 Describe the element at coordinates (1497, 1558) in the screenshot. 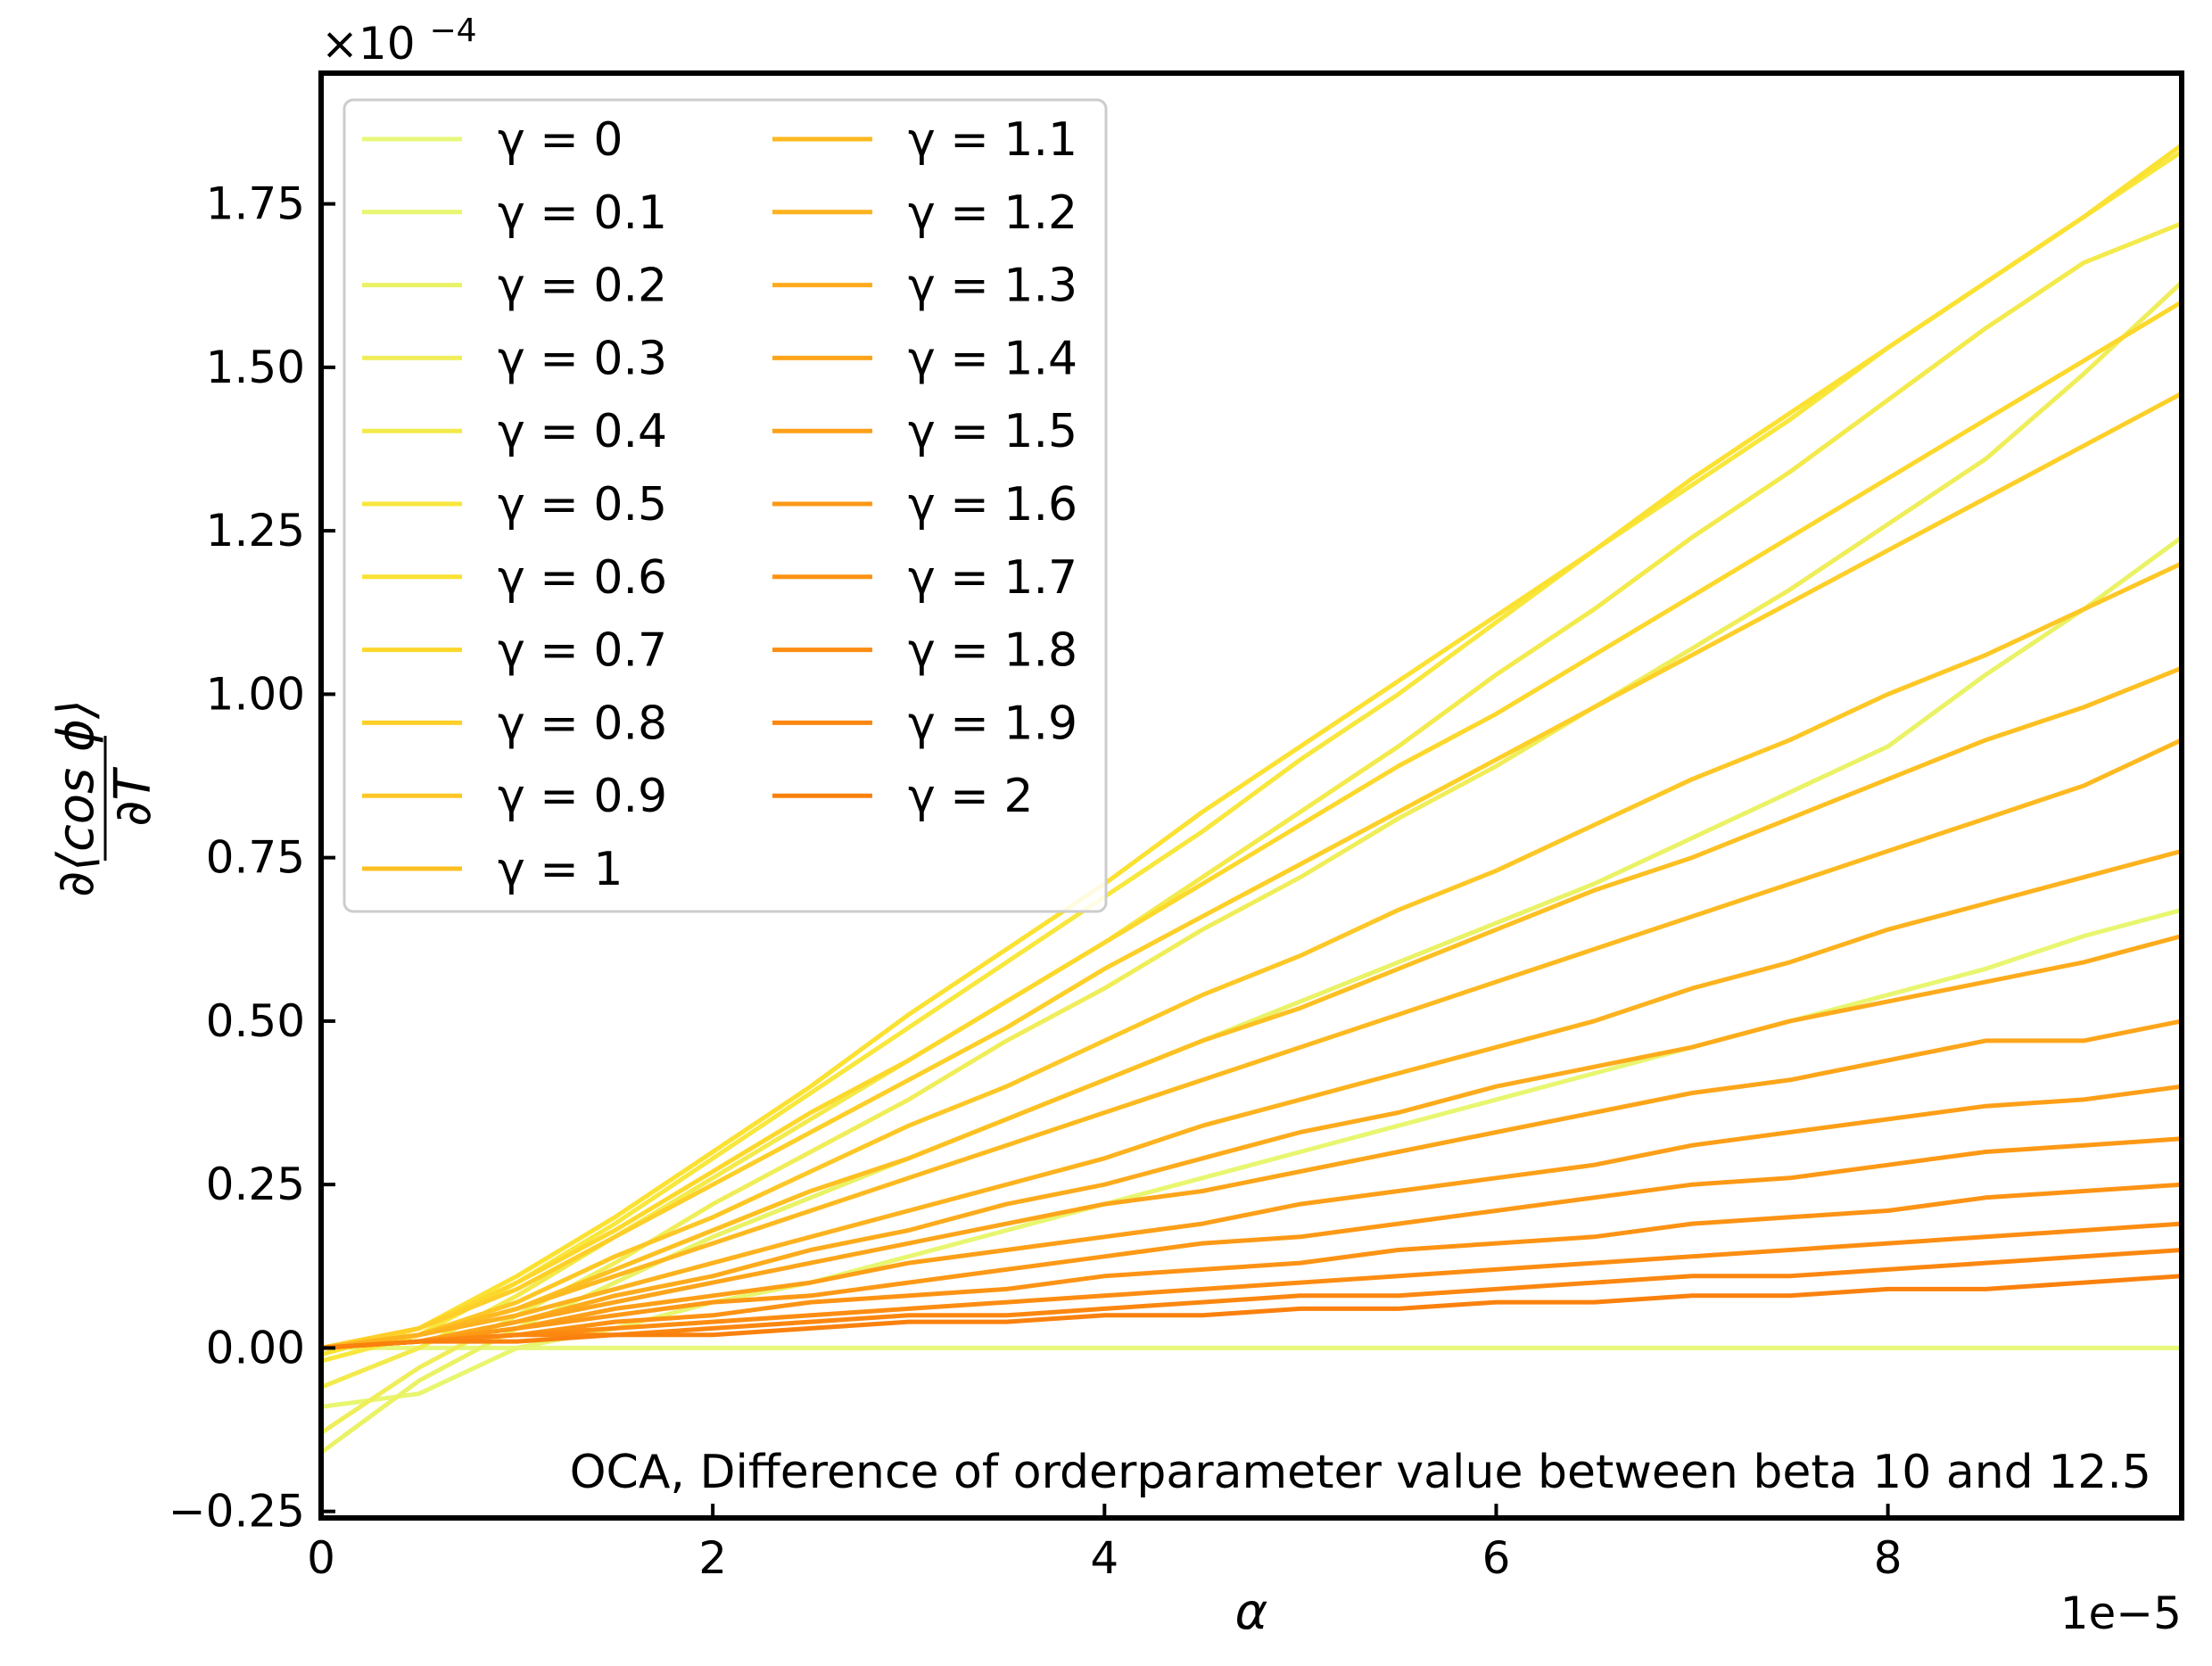

I see `x-tick-label: 6` at that location.